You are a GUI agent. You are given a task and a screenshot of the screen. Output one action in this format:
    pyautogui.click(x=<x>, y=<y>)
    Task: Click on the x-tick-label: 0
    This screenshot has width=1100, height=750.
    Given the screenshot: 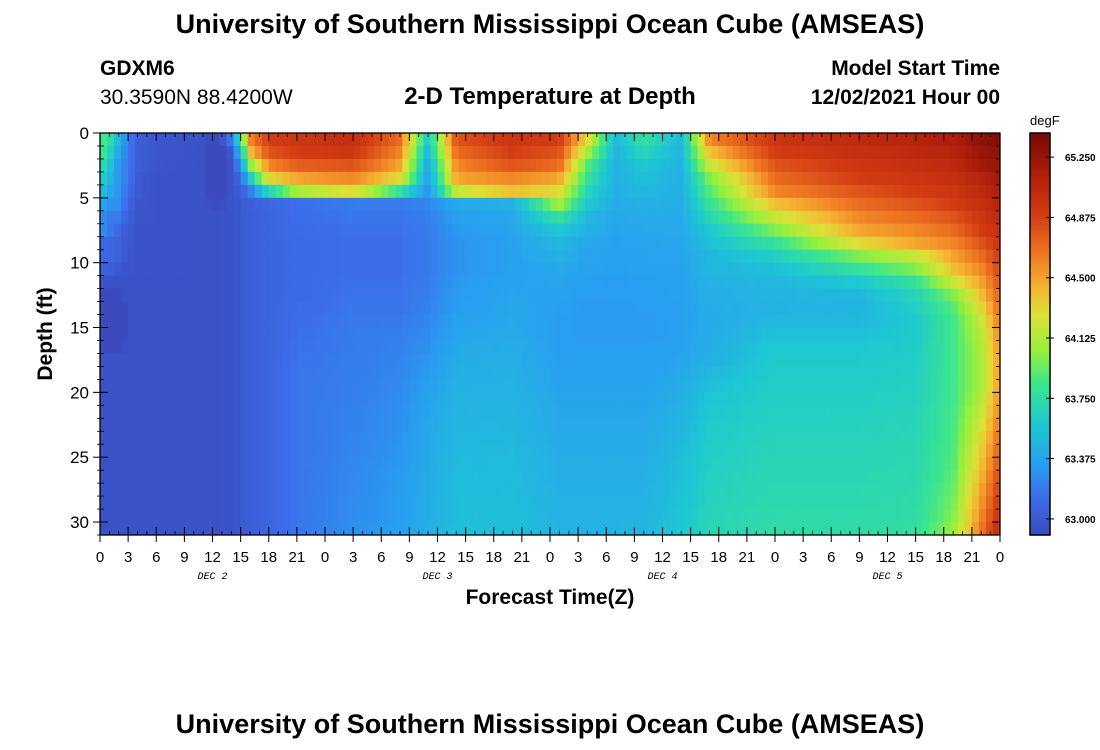 What is the action you would take?
    pyautogui.click(x=325, y=557)
    